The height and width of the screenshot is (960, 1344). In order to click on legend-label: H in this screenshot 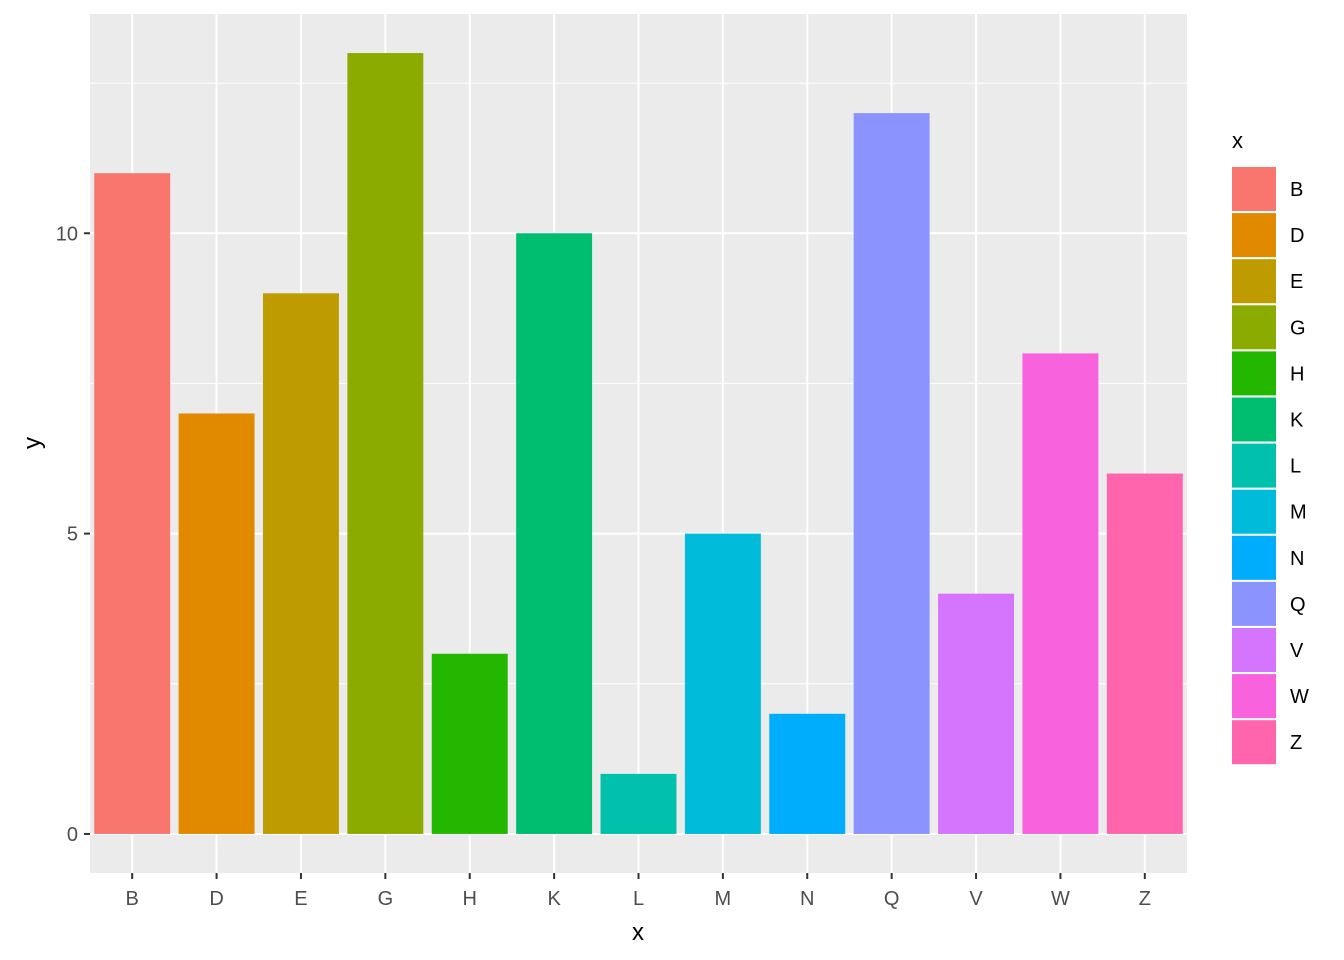, I will do `click(1297, 374)`.